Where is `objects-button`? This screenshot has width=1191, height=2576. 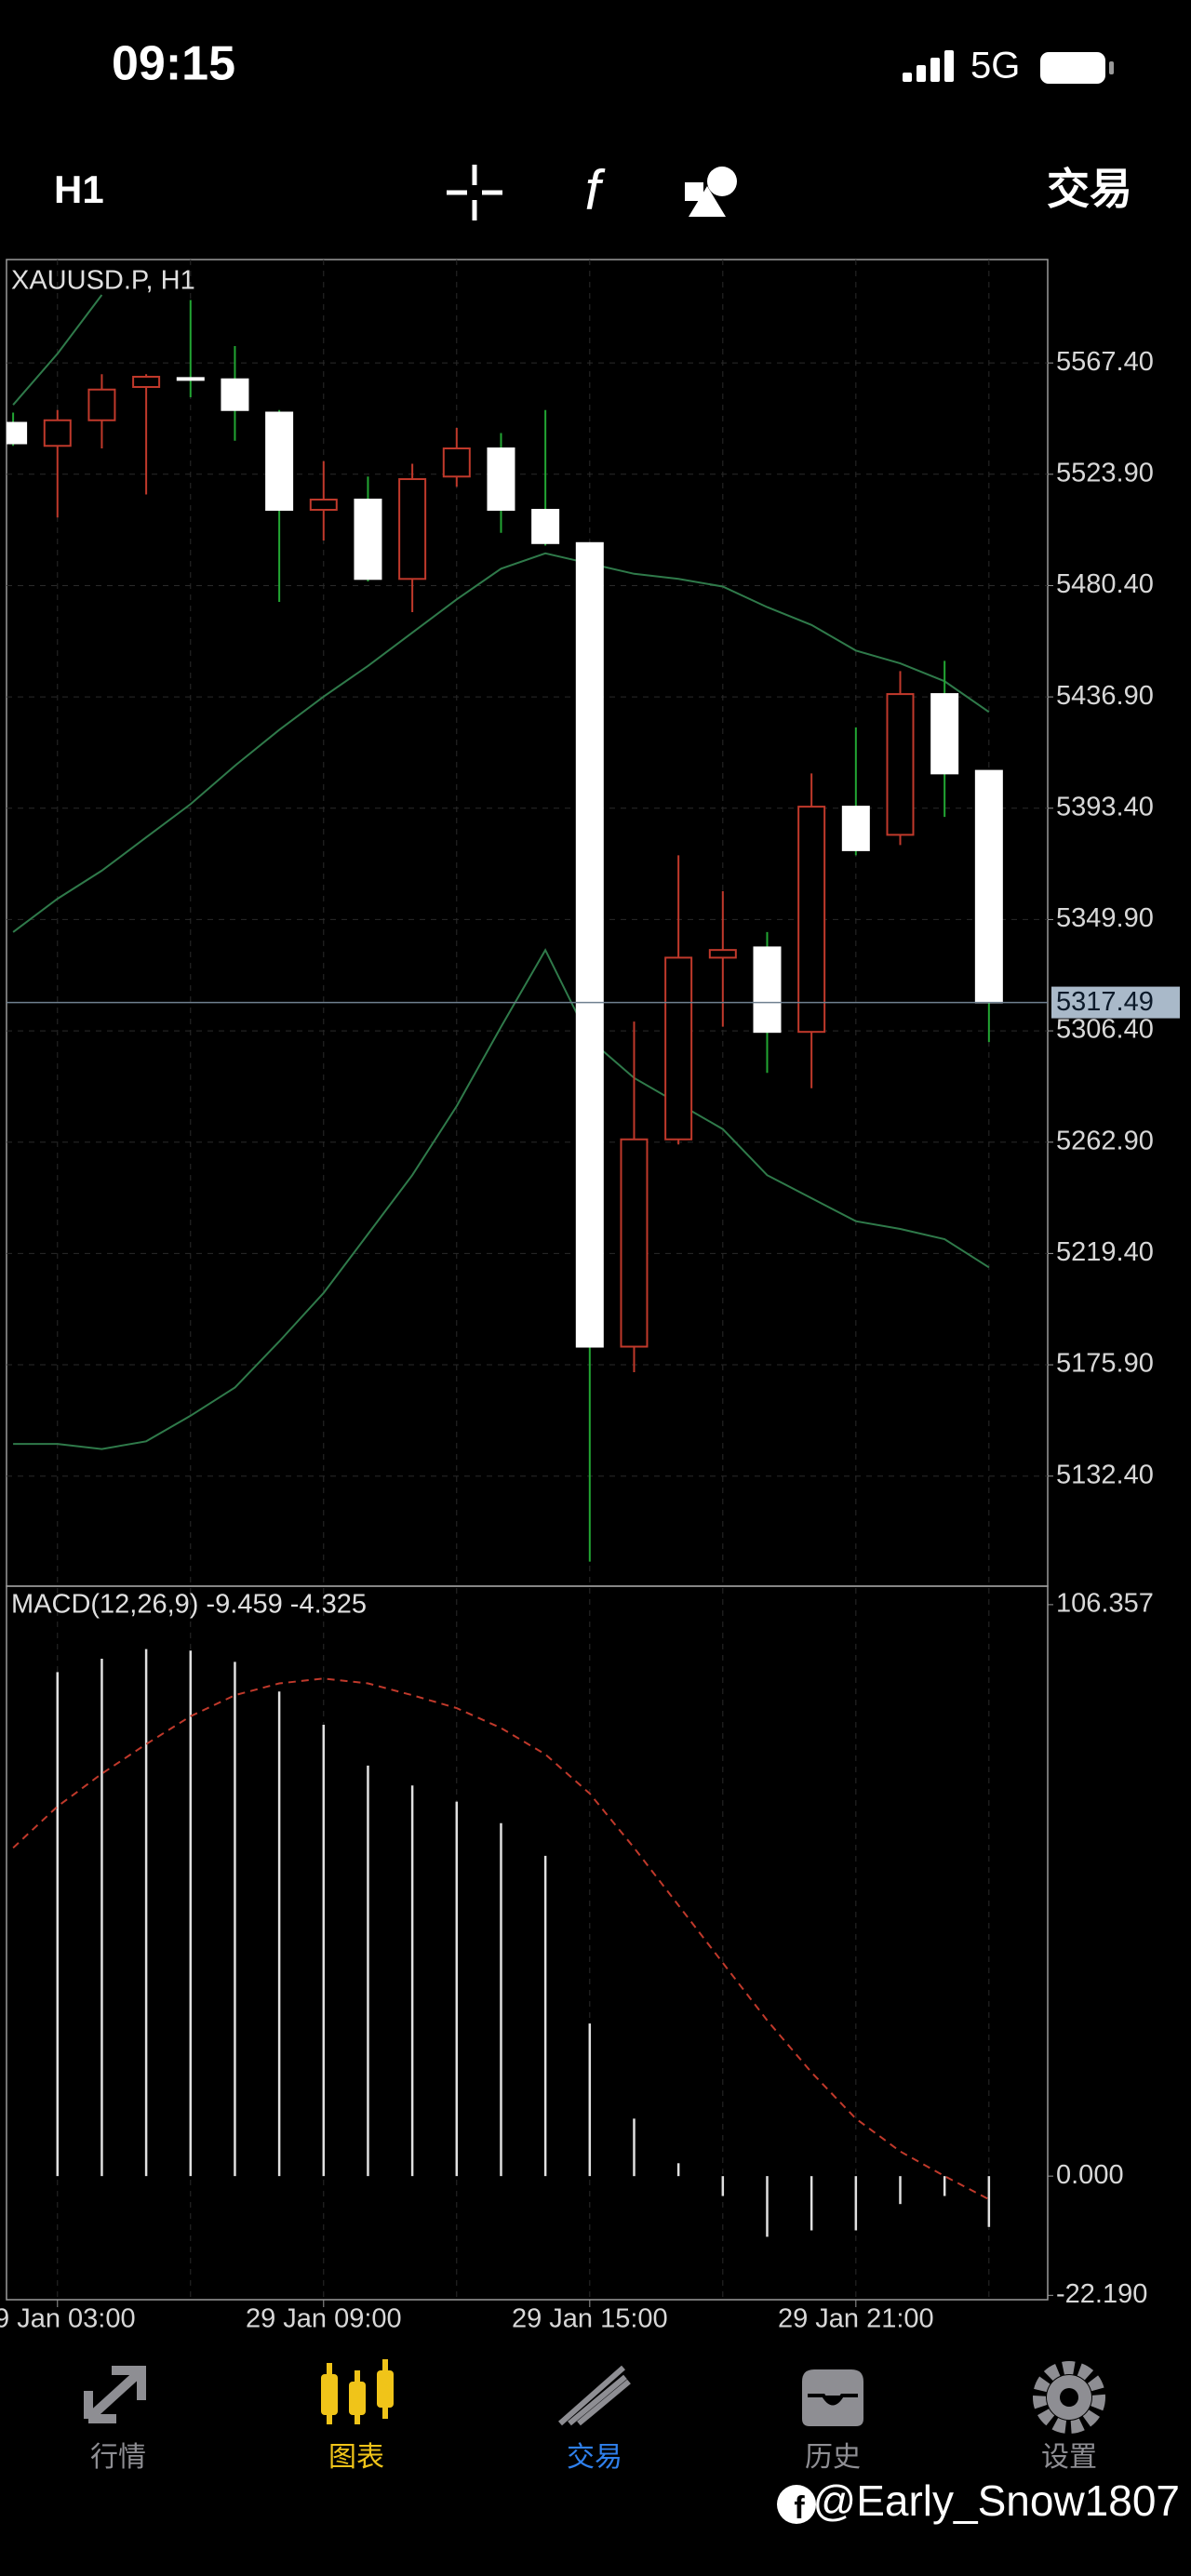 objects-button is located at coordinates (711, 192).